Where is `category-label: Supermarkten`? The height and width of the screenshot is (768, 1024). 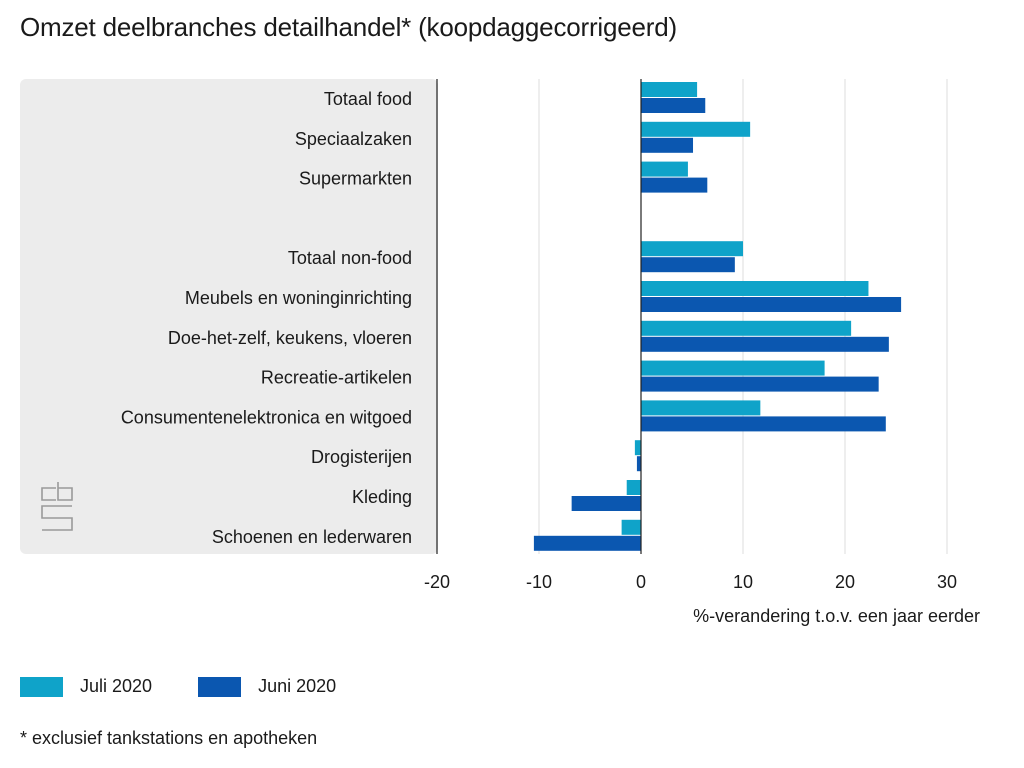 category-label: Supermarkten is located at coordinates (355, 179).